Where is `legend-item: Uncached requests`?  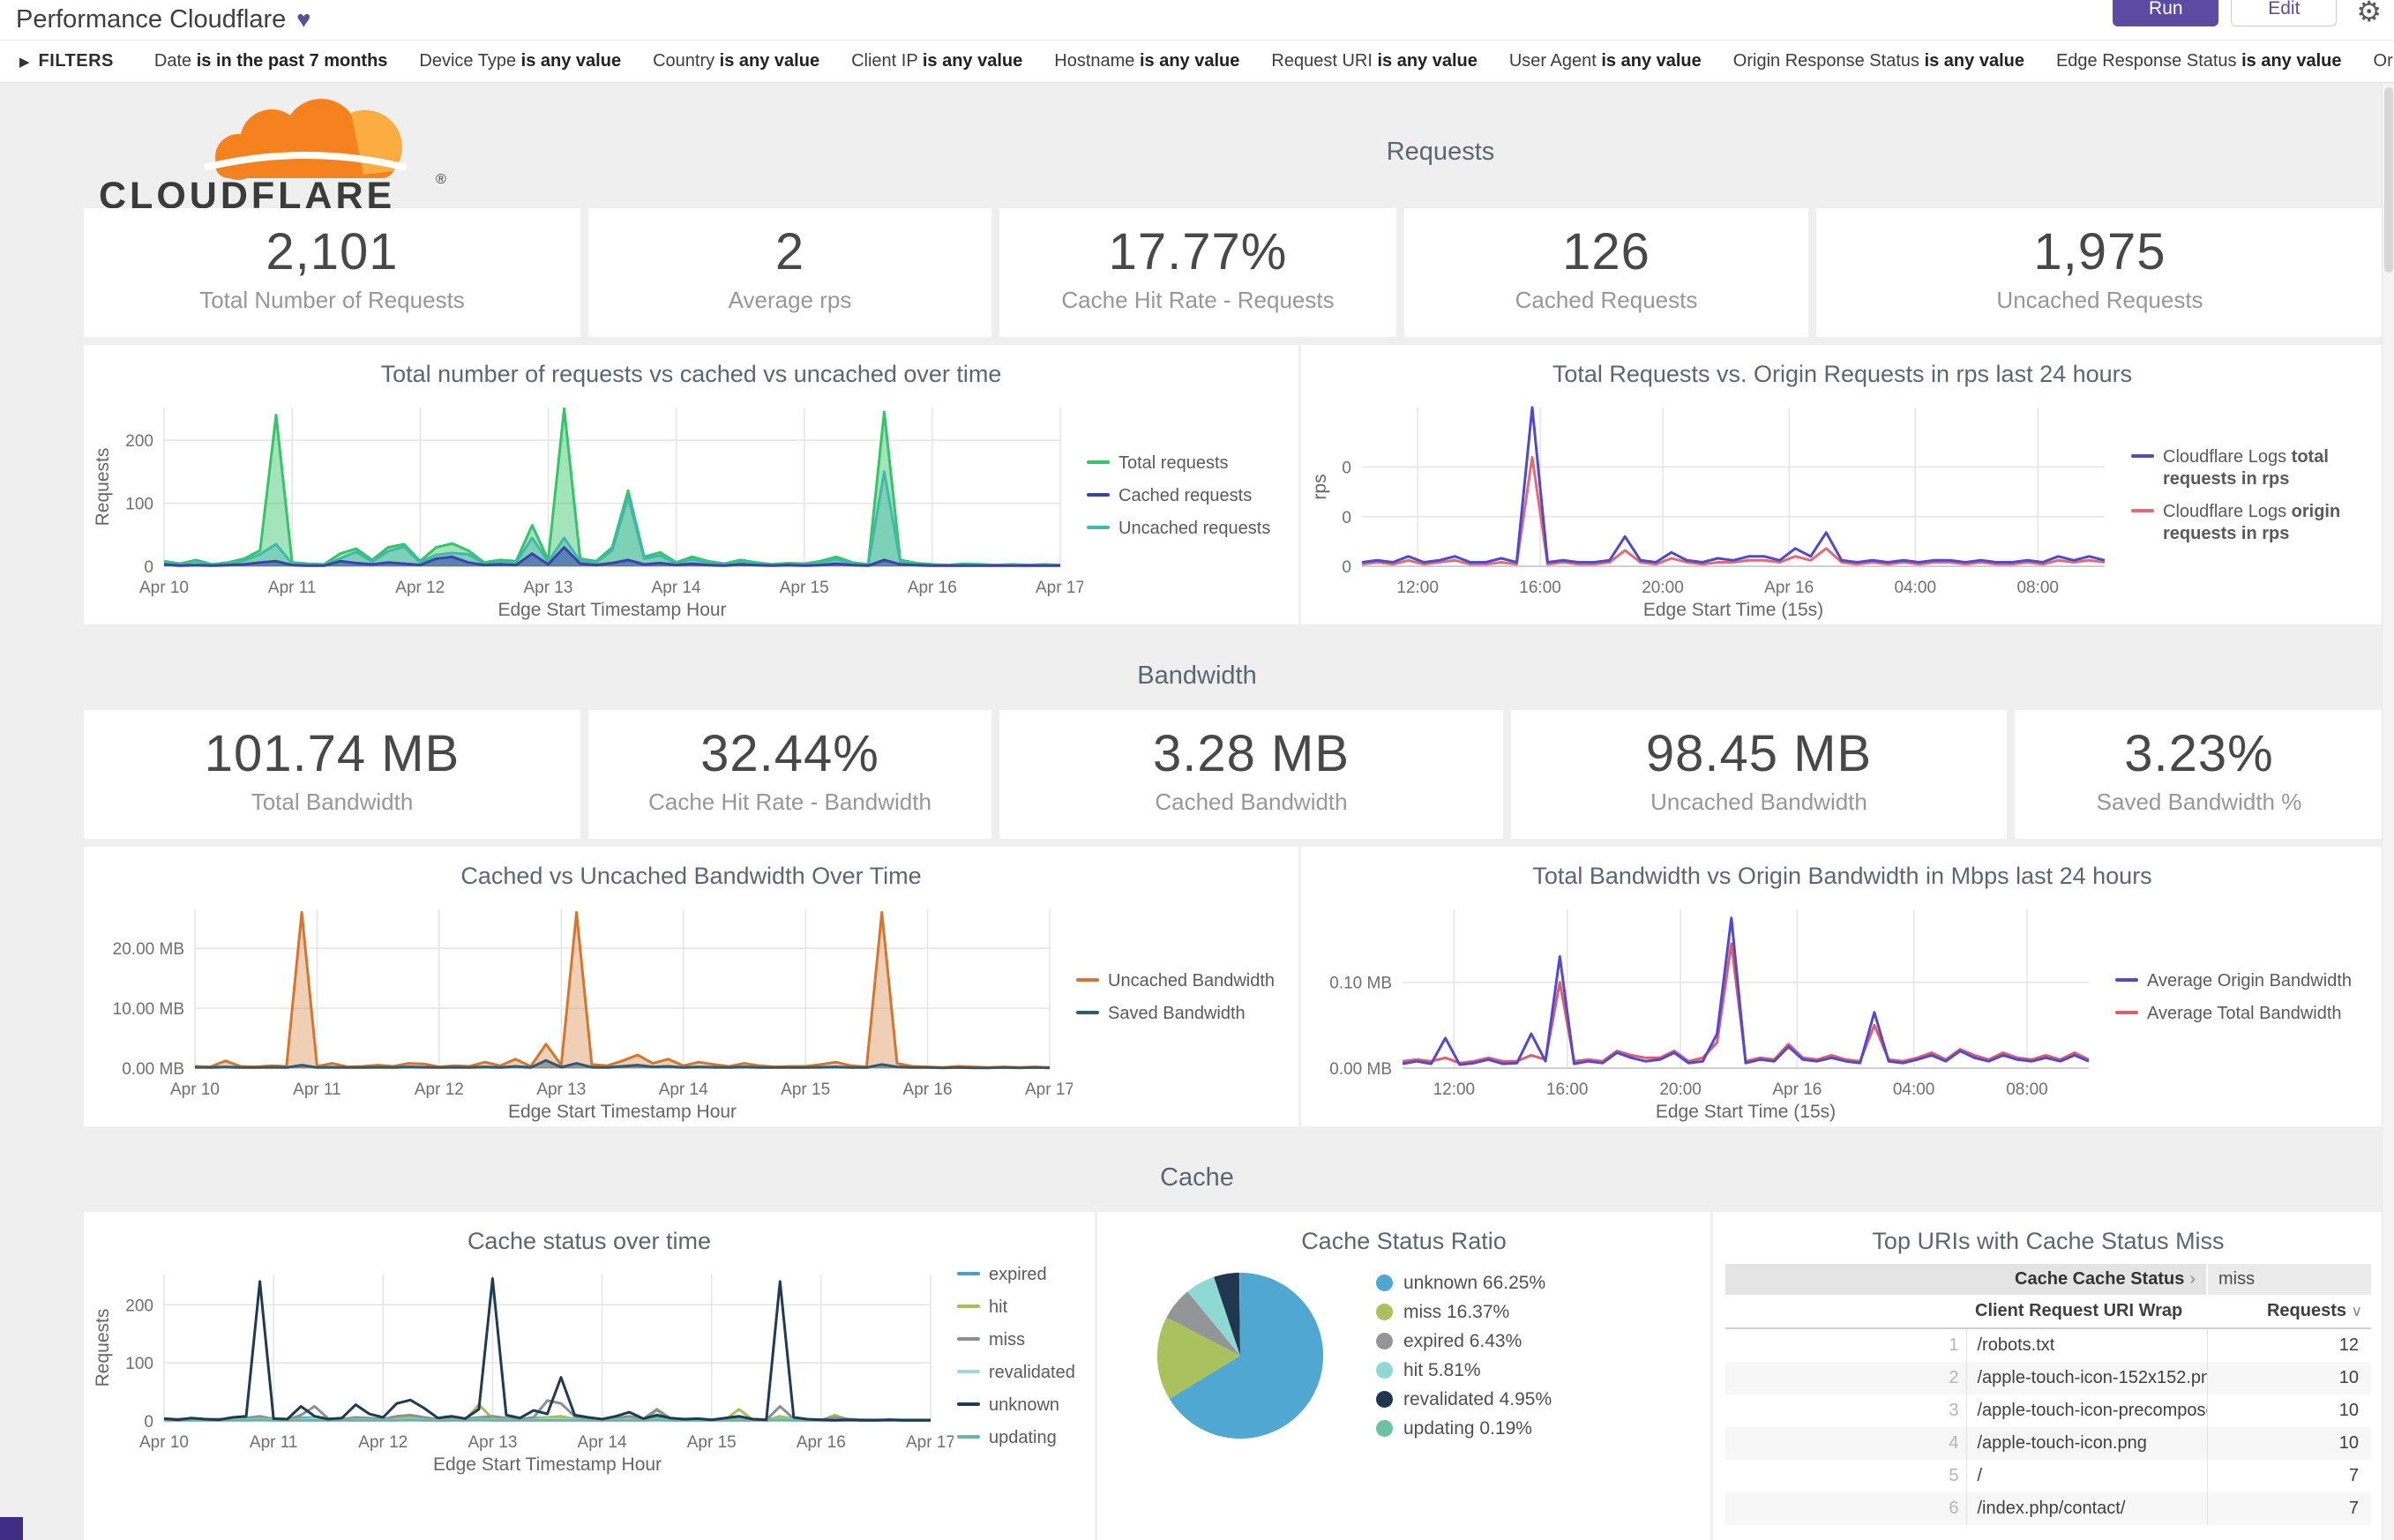 legend-item: Uncached requests is located at coordinates (1186, 529).